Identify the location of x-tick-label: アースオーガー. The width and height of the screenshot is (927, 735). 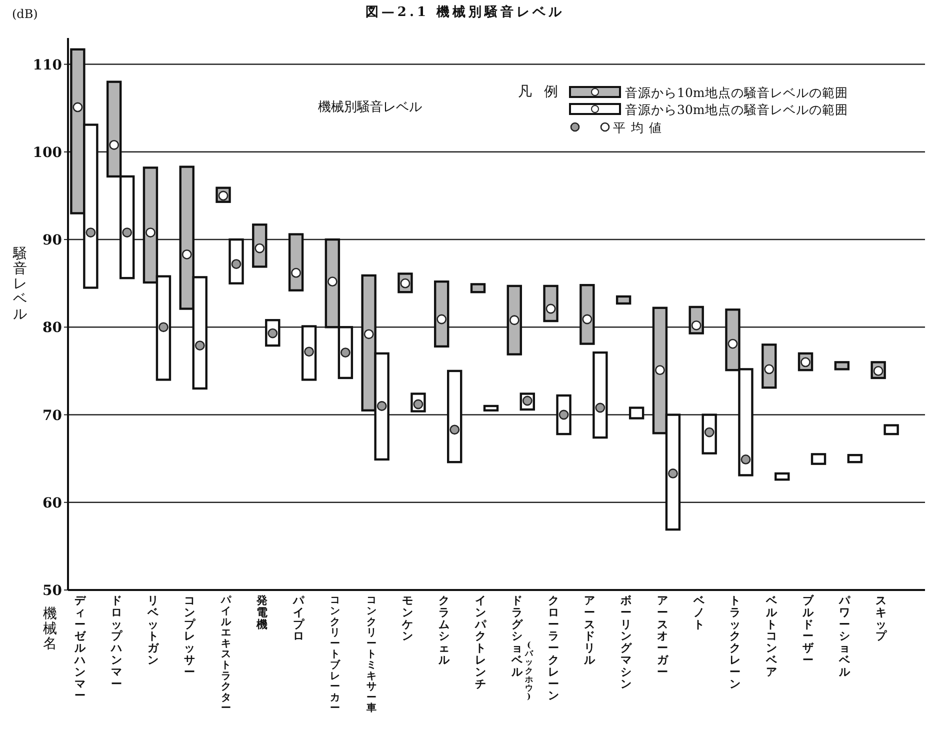
(662, 636).